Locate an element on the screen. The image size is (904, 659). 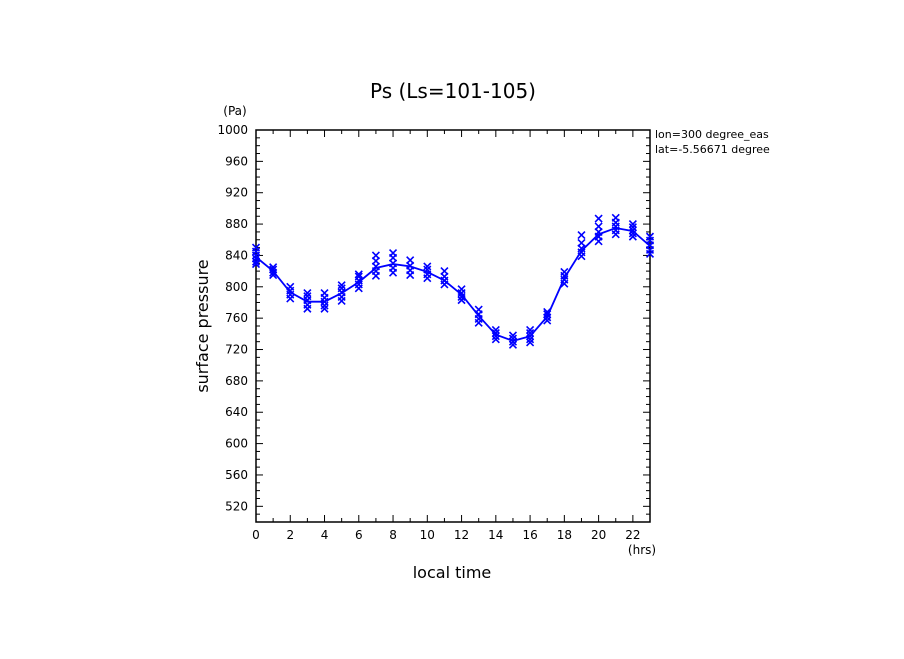
x-tick-label: 20 is located at coordinates (598, 535).